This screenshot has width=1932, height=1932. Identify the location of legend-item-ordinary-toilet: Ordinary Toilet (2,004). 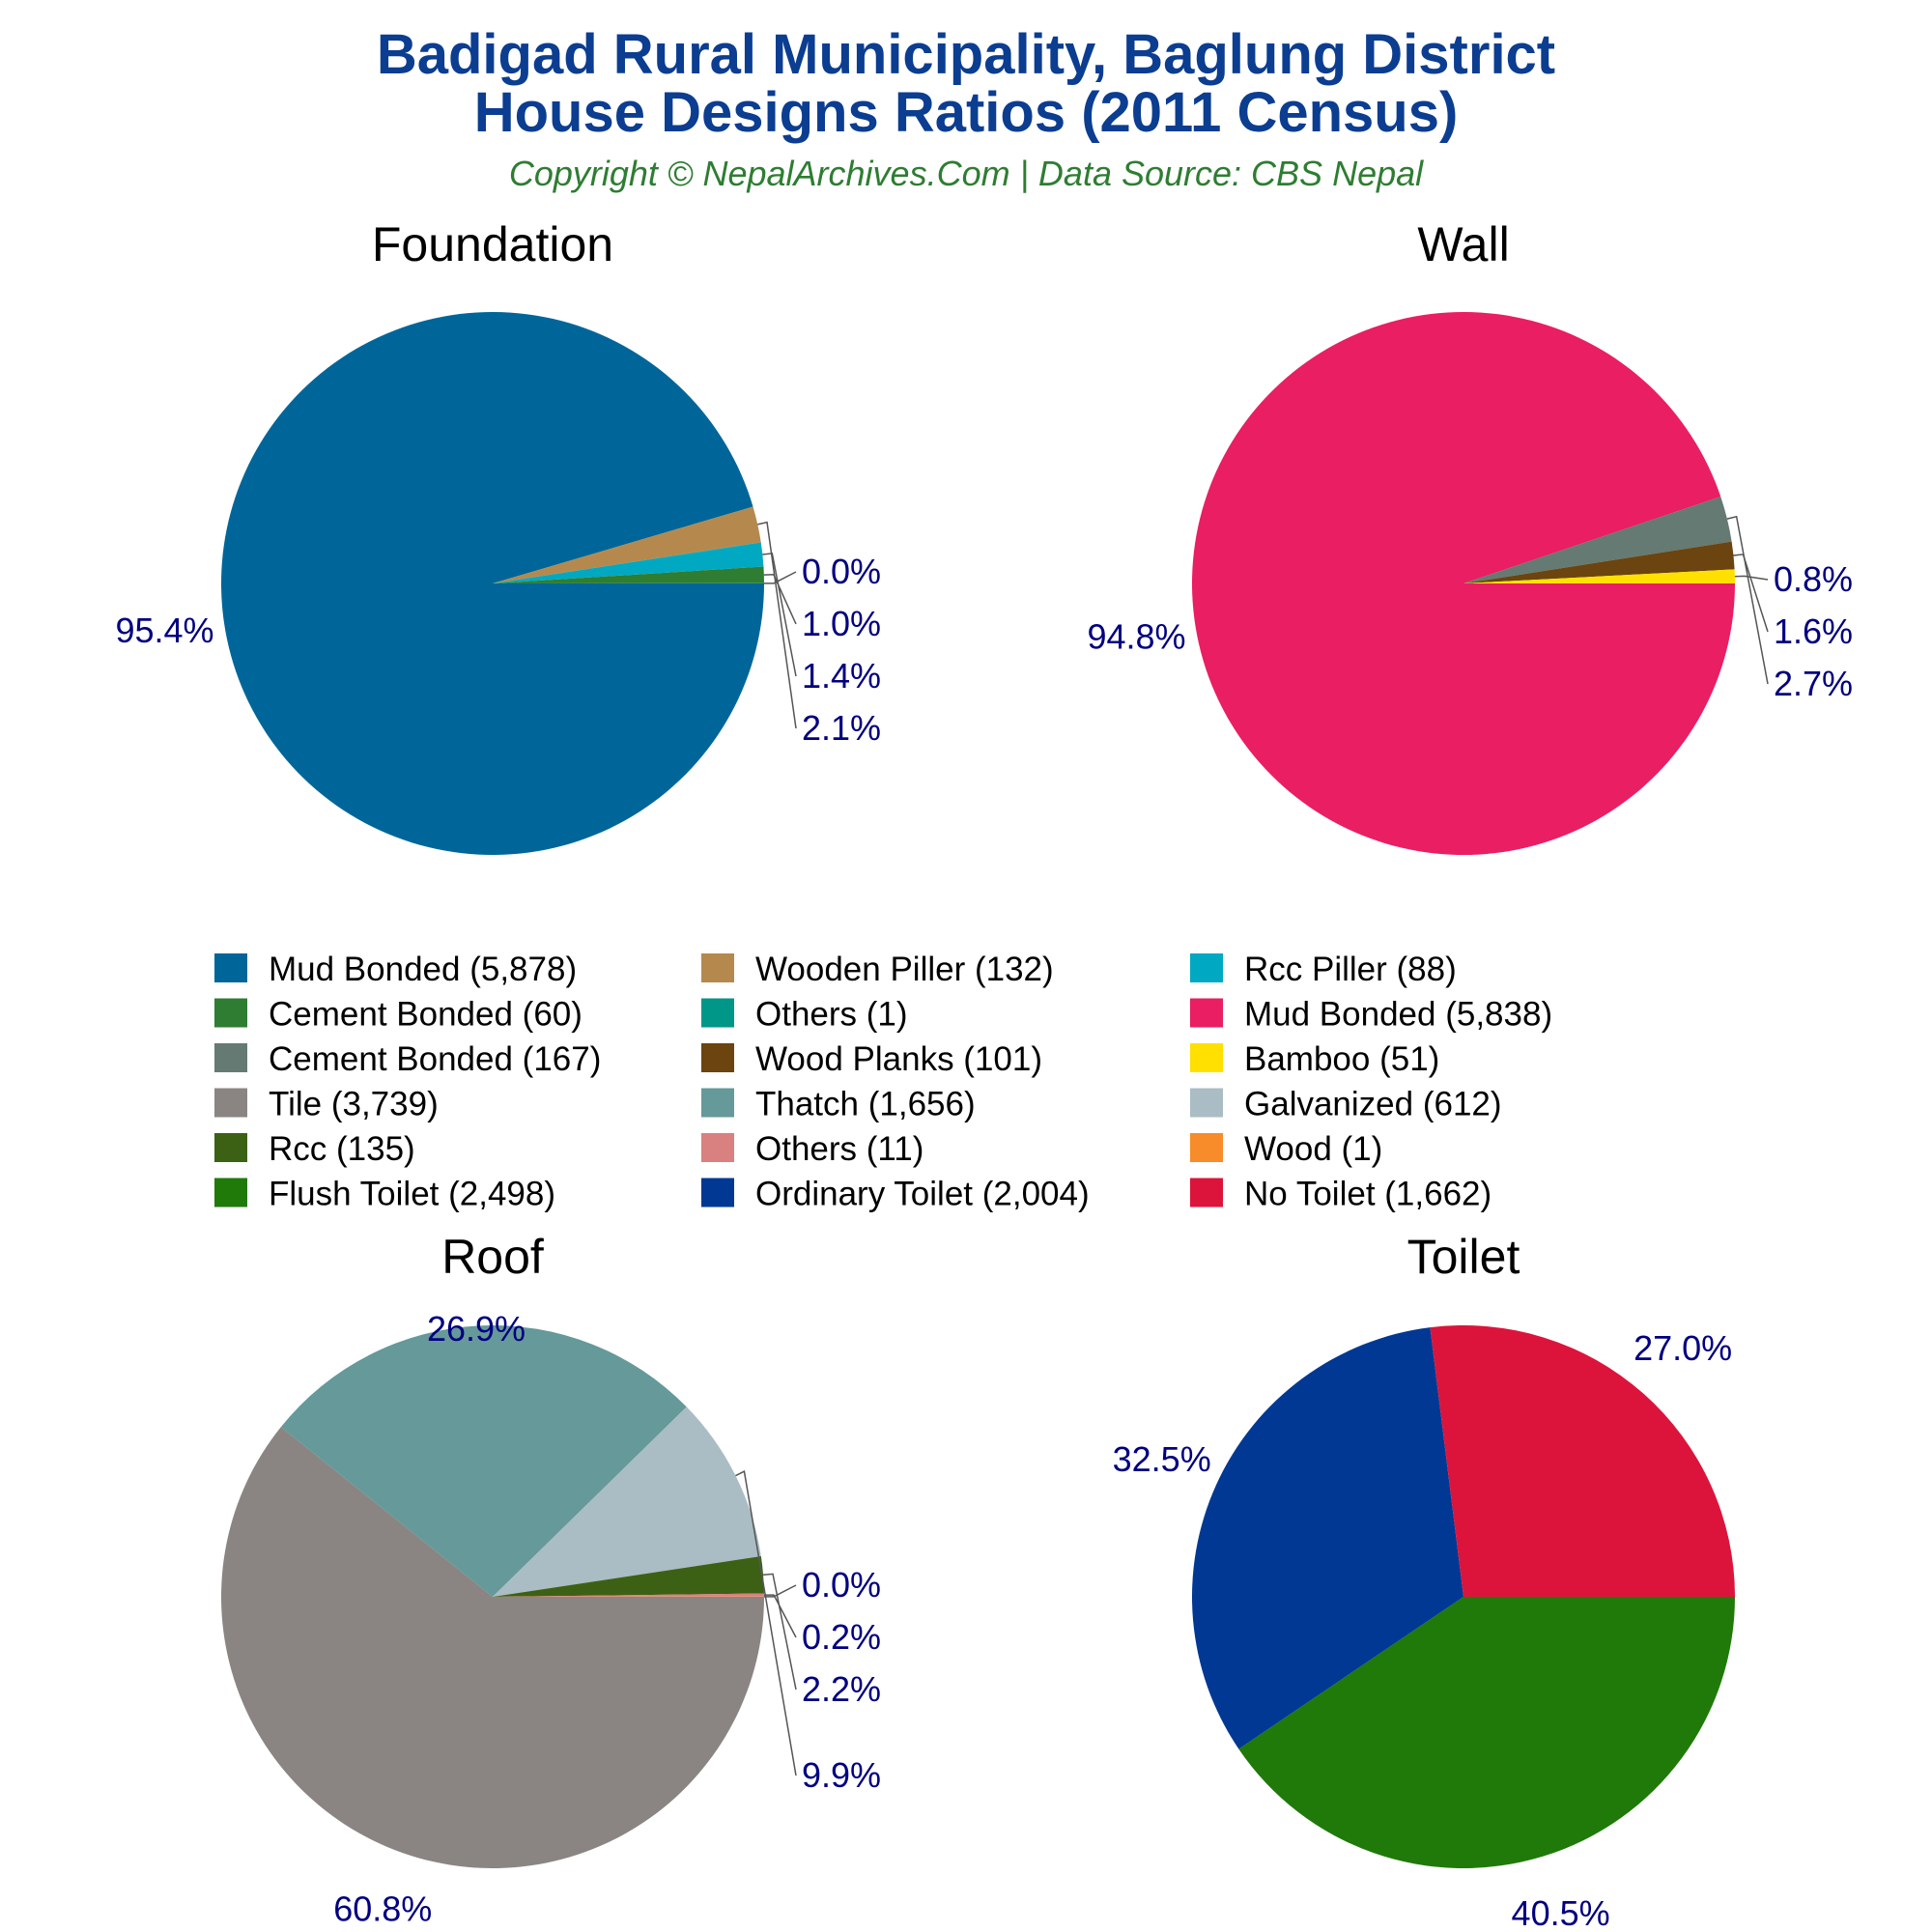
(895, 1194).